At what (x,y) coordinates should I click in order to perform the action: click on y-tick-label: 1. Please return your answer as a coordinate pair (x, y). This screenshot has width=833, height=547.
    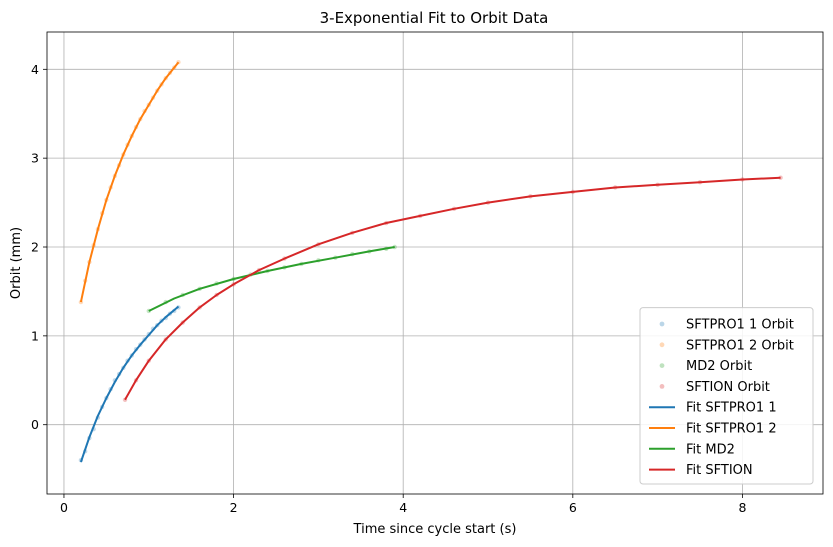
    Looking at the image, I should click on (35, 335).